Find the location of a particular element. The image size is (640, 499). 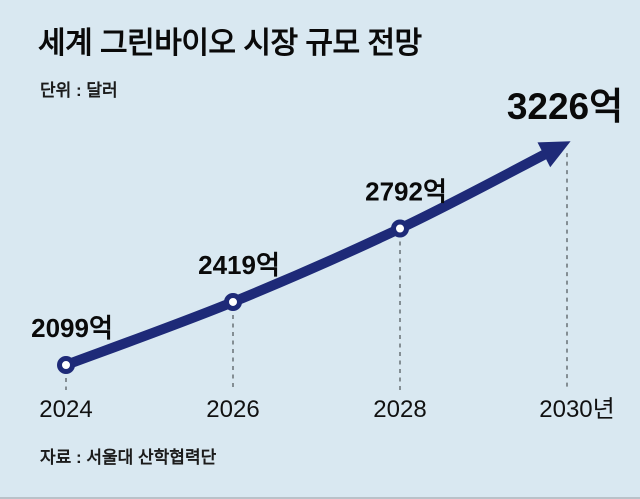

x-axis-label: 2028 is located at coordinates (399, 409).